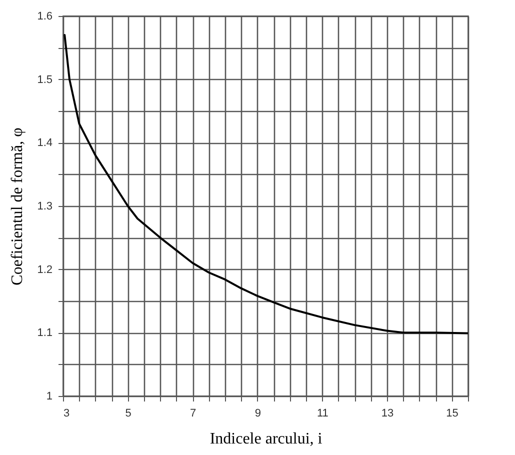 The height and width of the screenshot is (455, 515). I want to click on x-tick-label: 7, so click(193, 414).